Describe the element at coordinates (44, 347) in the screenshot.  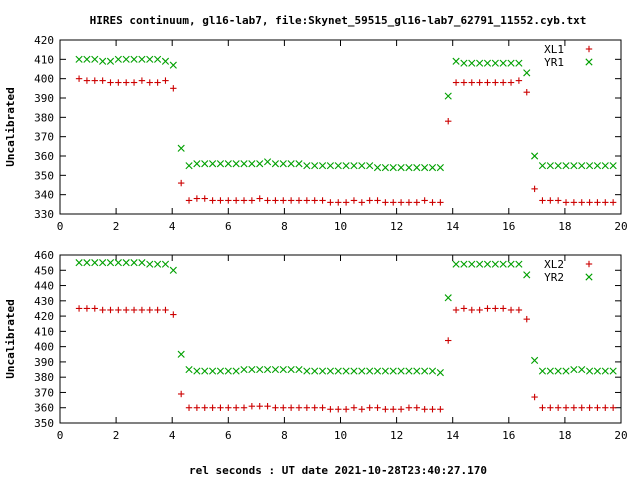
I see `y-tick-label: 400` at that location.